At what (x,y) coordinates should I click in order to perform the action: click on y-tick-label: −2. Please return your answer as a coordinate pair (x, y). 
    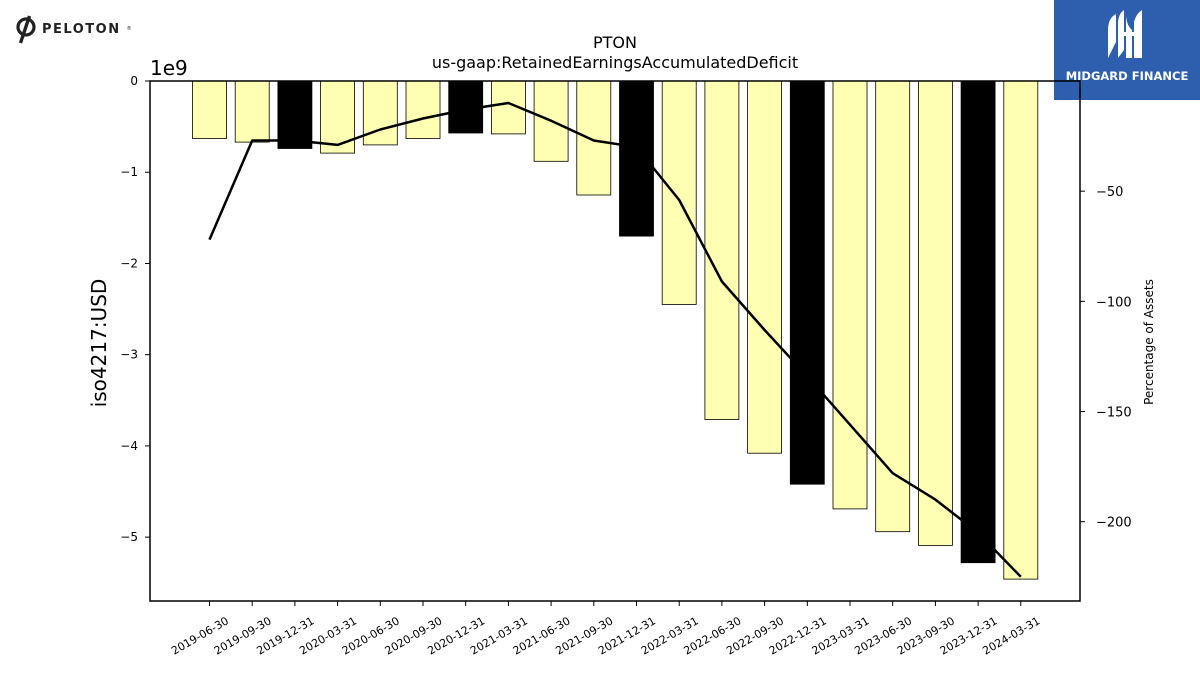
    Looking at the image, I should click on (129, 263).